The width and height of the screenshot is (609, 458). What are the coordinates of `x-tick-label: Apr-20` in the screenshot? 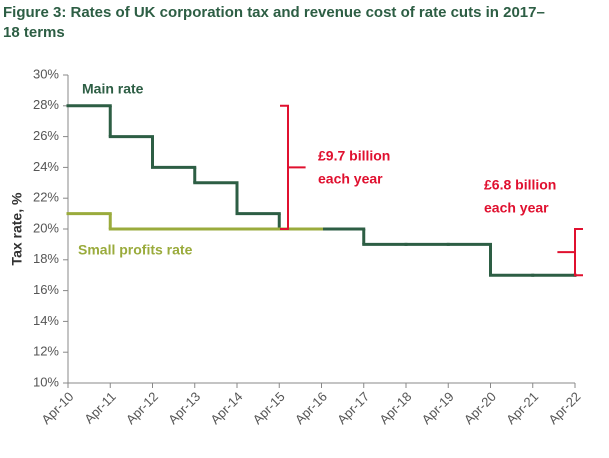 It's located at (480, 408).